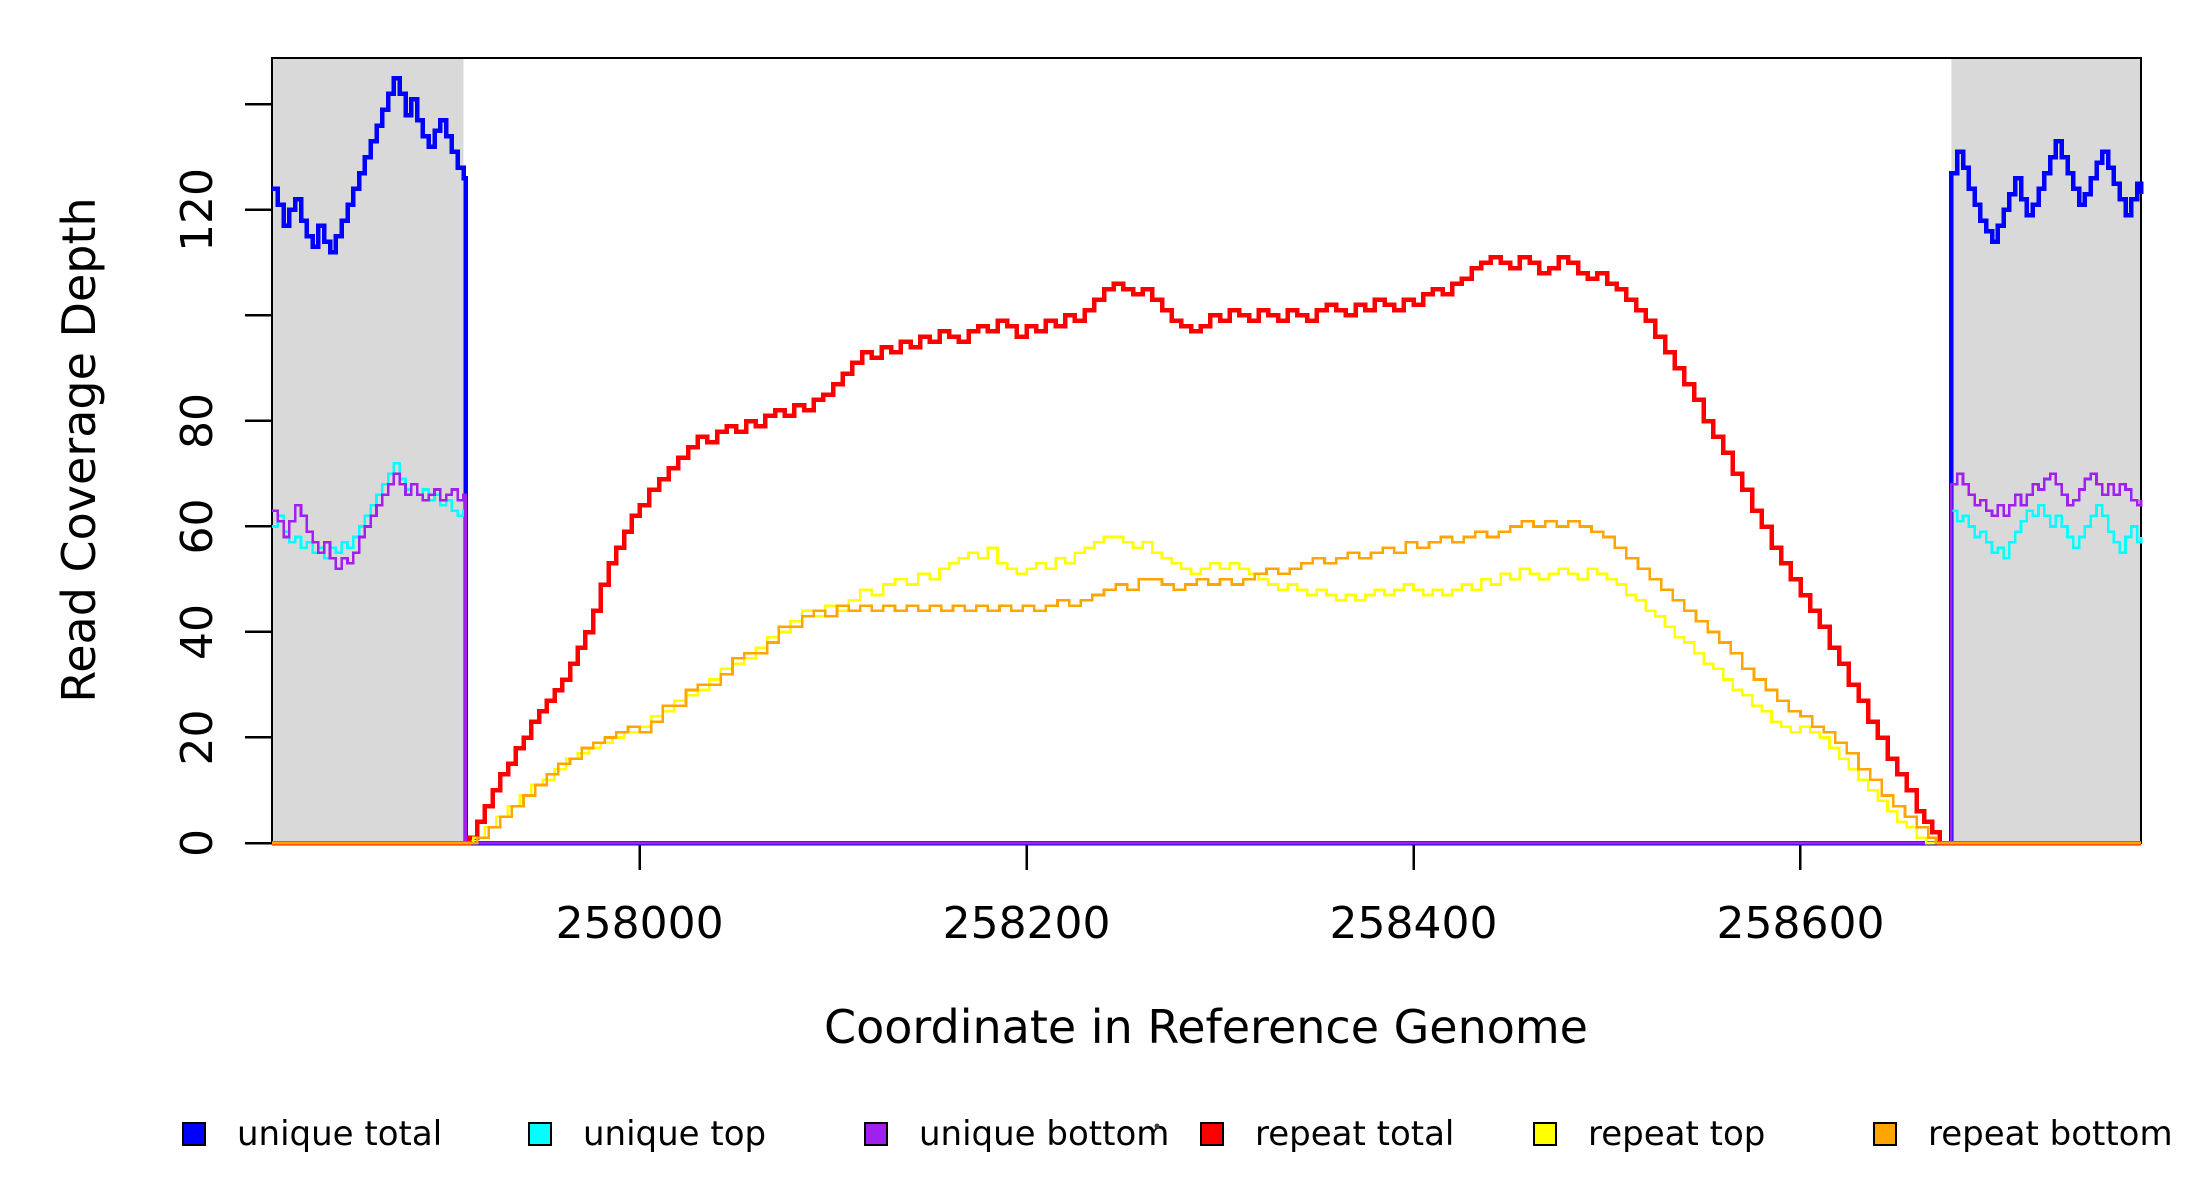 The height and width of the screenshot is (1200, 2200). Describe the element at coordinates (1354, 1134) in the screenshot. I see `legend-label-repeat-total: repeat total` at that location.